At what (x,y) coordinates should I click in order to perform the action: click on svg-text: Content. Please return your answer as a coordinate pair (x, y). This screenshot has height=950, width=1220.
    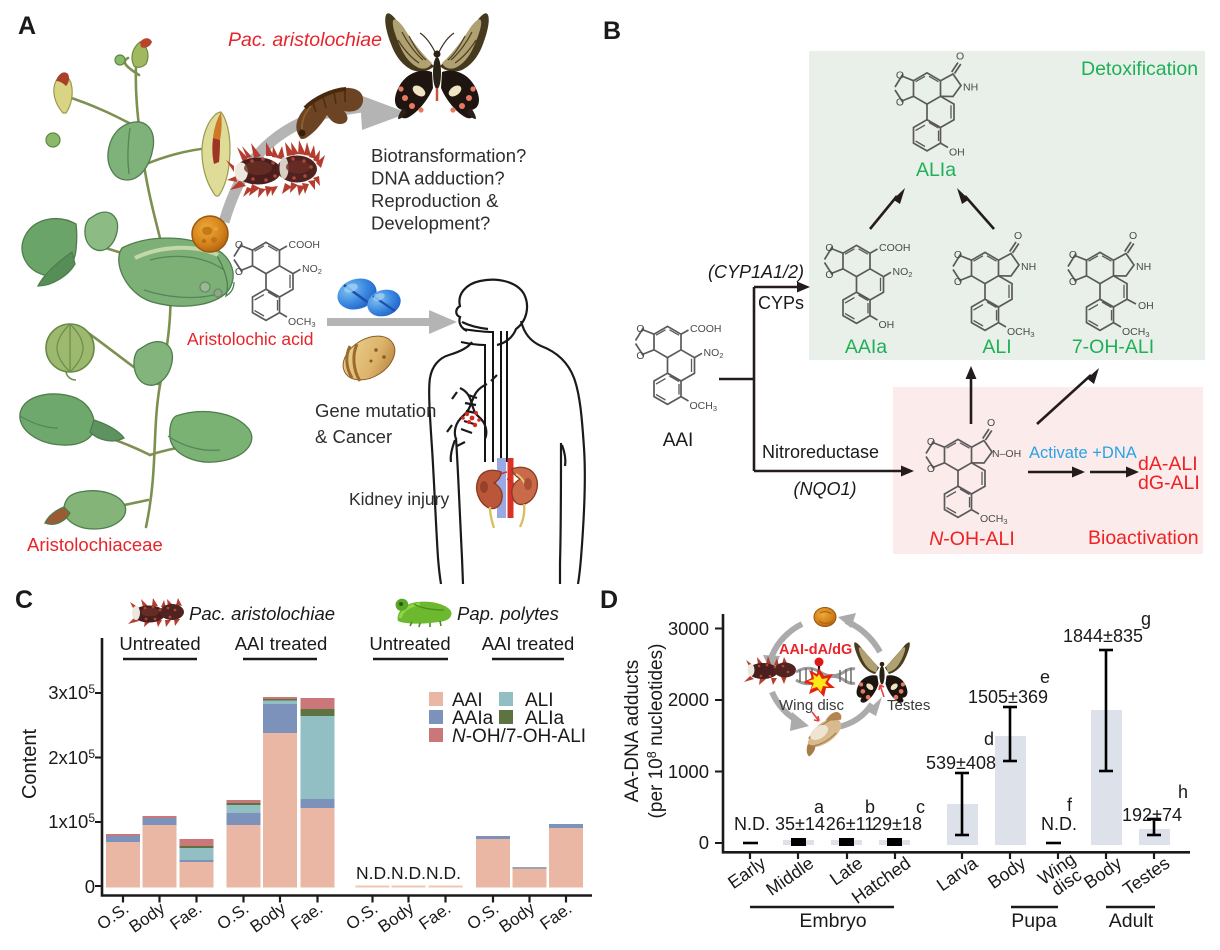
    Looking at the image, I should click on (30, 764).